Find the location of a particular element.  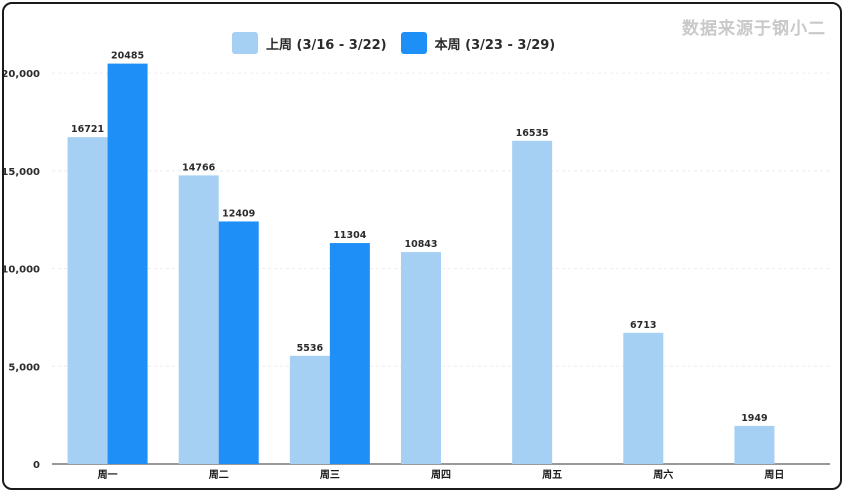

data-label: 14766 is located at coordinates (198, 167).